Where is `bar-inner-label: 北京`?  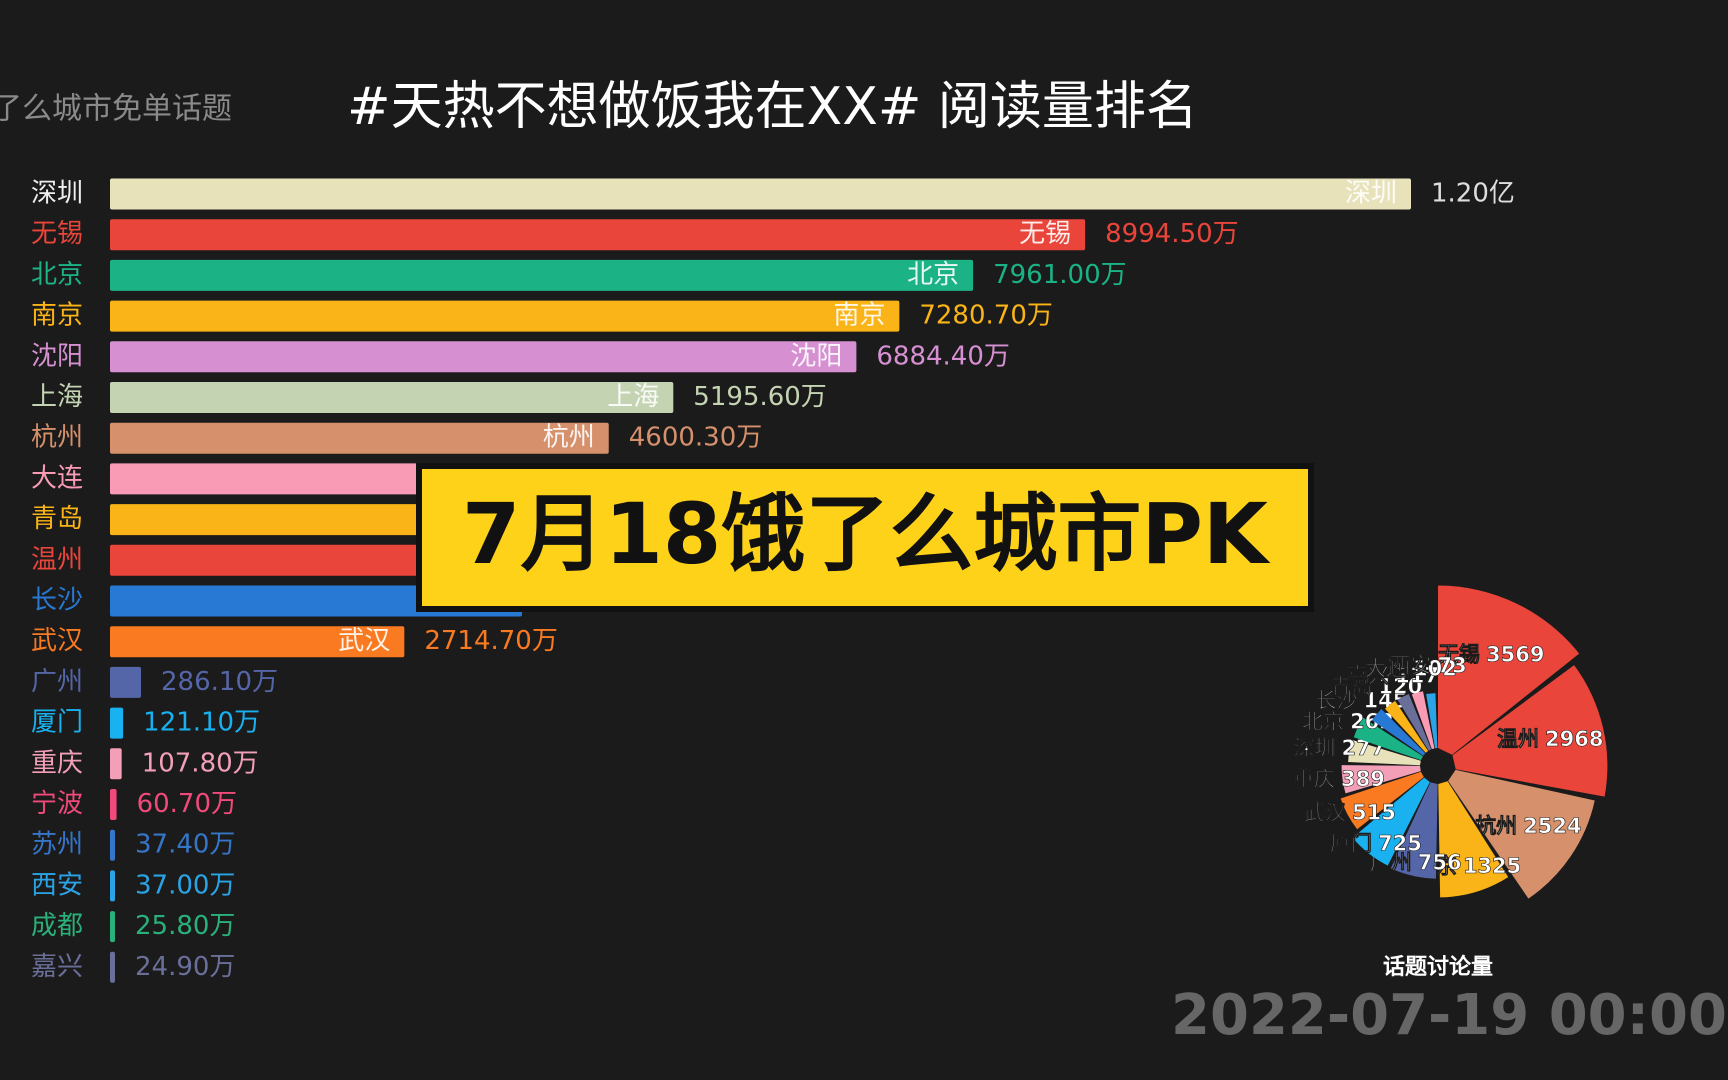
bar-inner-label: 北京 is located at coordinates (933, 275).